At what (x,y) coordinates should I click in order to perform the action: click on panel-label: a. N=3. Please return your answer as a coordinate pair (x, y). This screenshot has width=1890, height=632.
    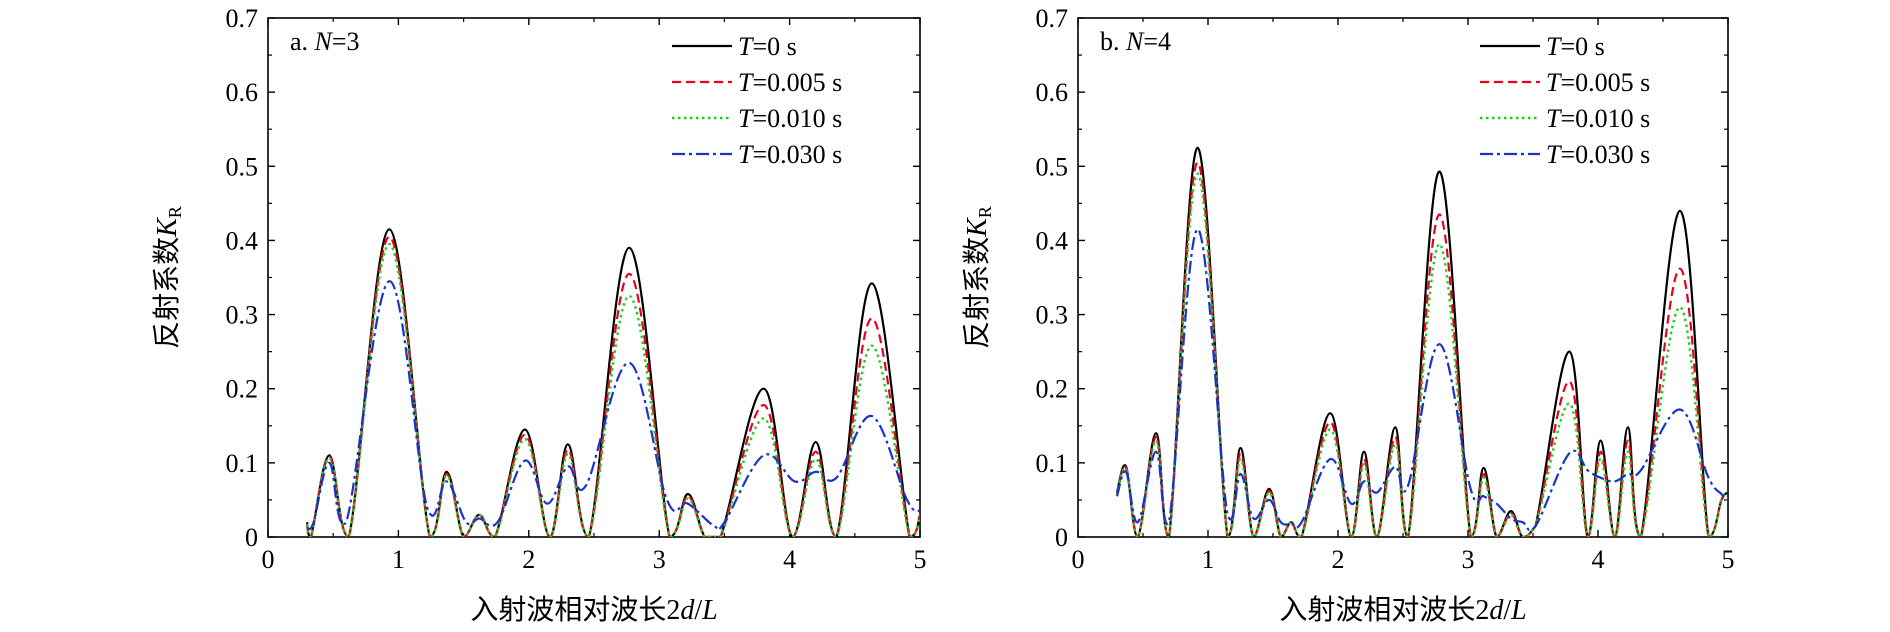
    Looking at the image, I should click on (325, 41).